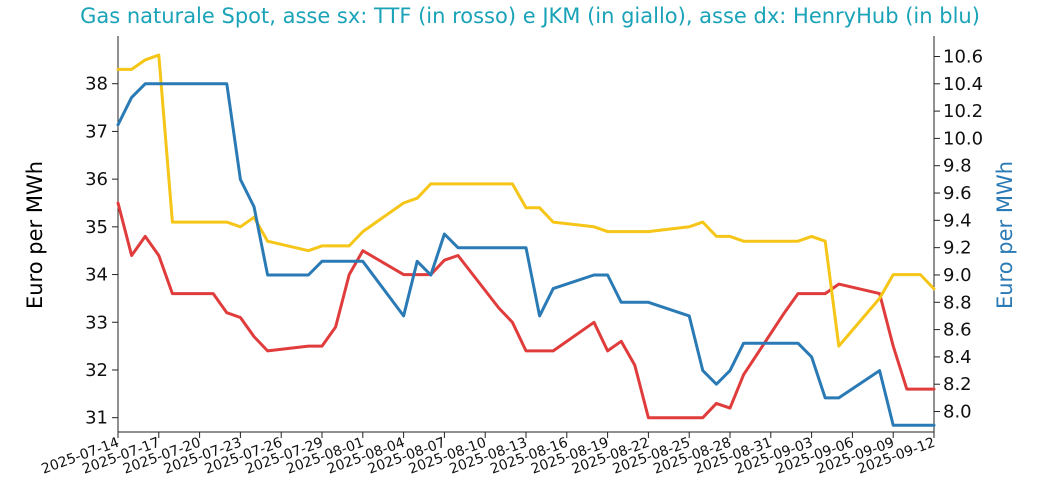 This screenshot has width=1060, height=502. Describe the element at coordinates (957, 330) in the screenshot. I see `y-right-tick-label: 8.6` at that location.